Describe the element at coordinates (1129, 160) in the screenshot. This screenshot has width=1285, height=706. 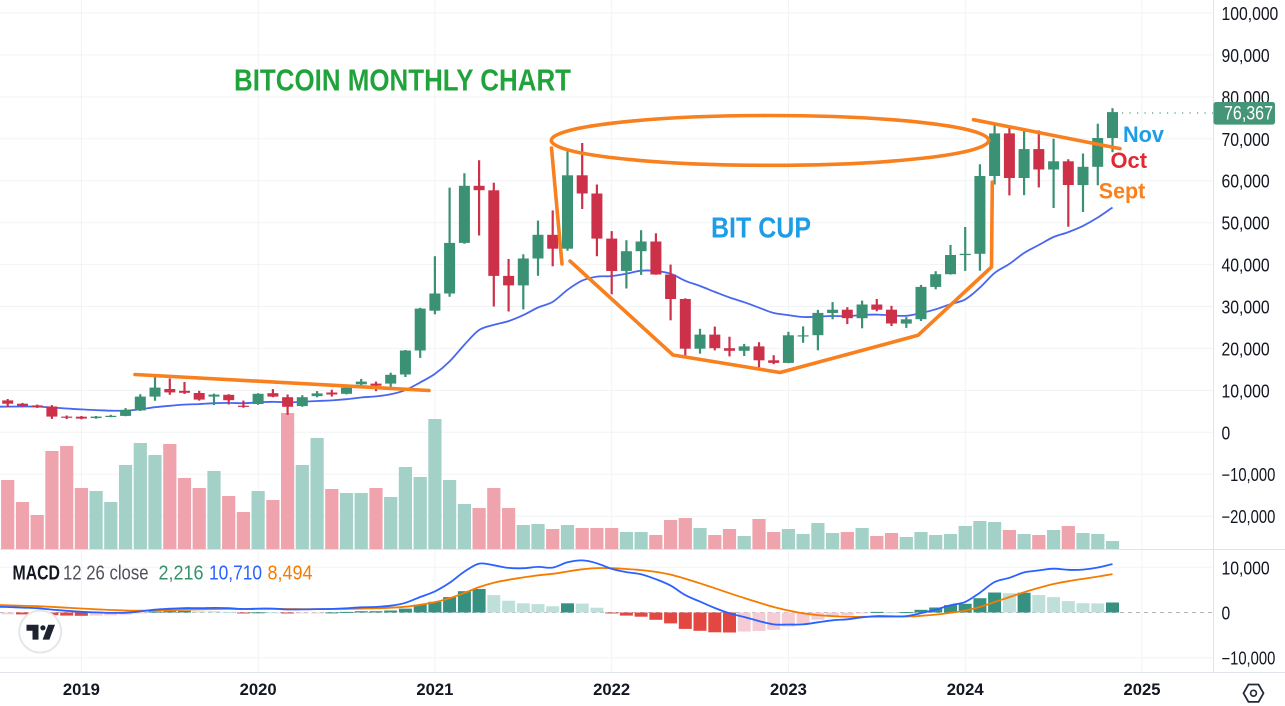
I see `svg-text: Oct` at that location.